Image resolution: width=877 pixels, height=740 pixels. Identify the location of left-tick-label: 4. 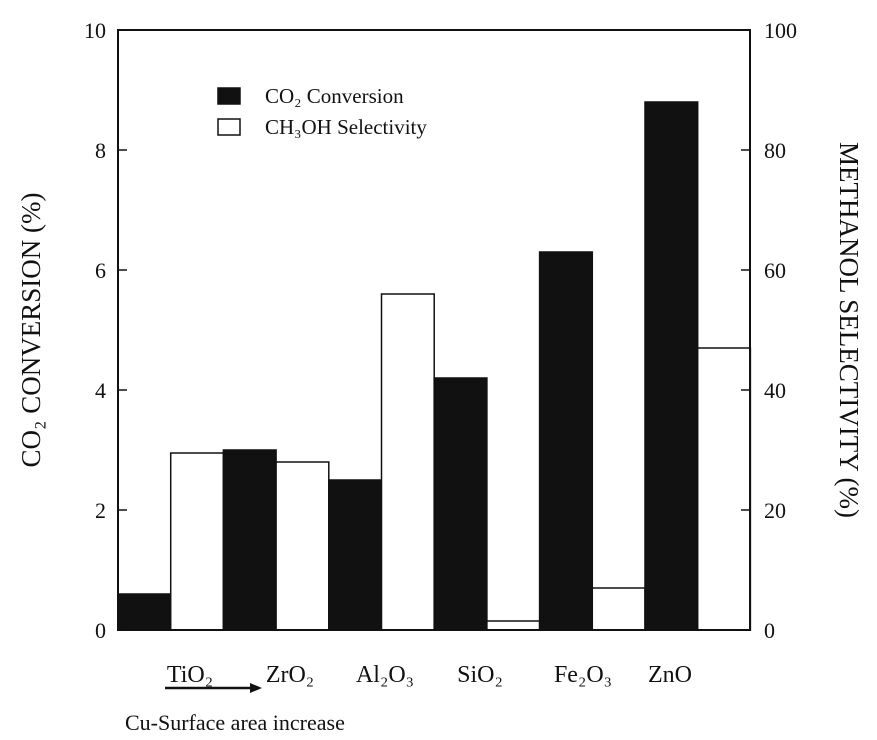
(100, 390).